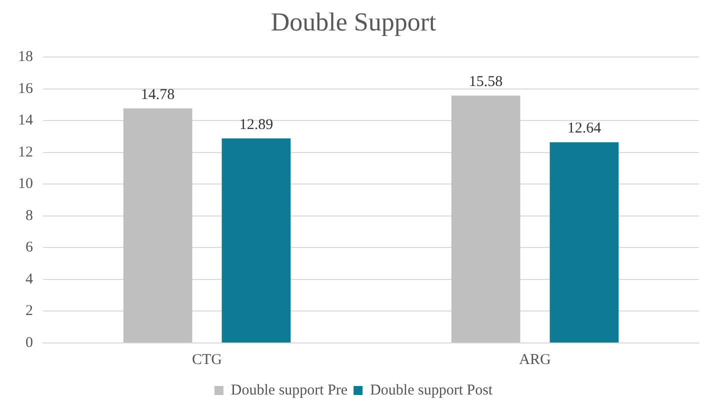 The image size is (709, 412). Describe the element at coordinates (29, 311) in the screenshot. I see `y-tick-label: 2` at that location.